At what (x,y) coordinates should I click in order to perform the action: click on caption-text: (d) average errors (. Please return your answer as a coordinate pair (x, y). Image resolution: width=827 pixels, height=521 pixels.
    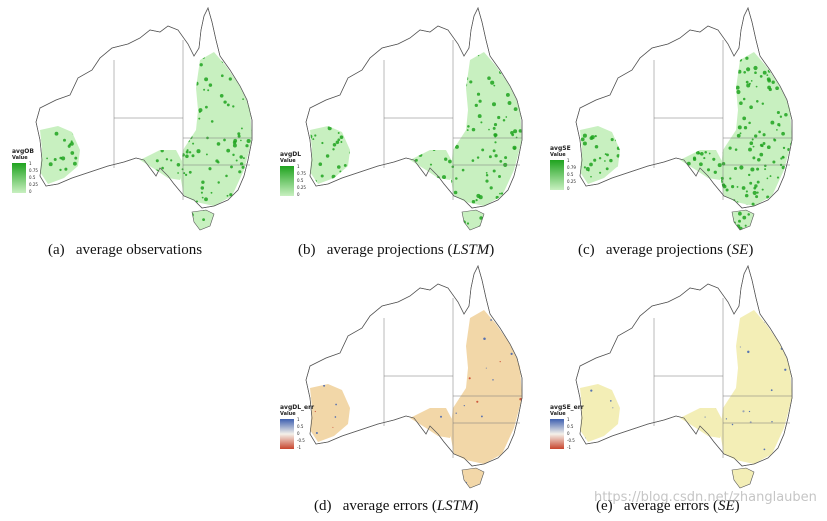
    Looking at the image, I should click on (375, 506).